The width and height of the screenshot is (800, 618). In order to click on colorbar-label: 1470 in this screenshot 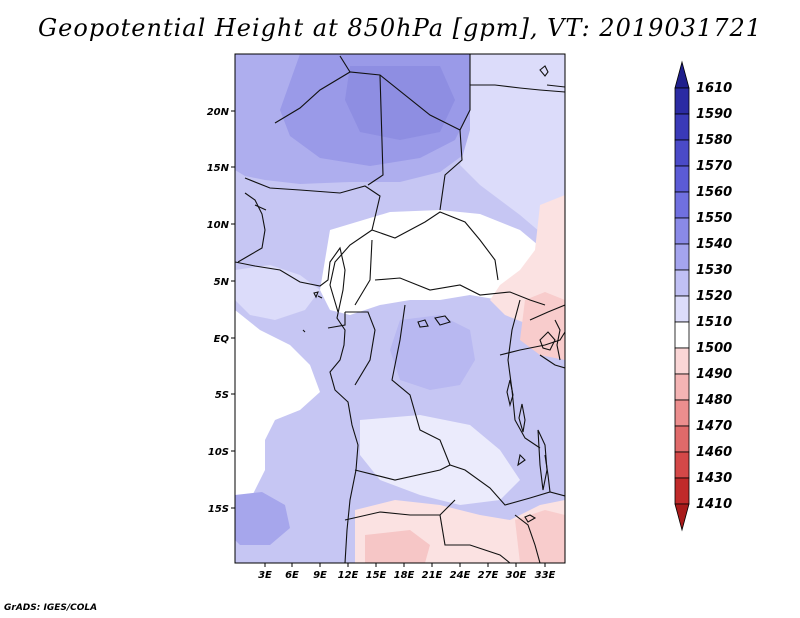, I will do `click(714, 426)`.